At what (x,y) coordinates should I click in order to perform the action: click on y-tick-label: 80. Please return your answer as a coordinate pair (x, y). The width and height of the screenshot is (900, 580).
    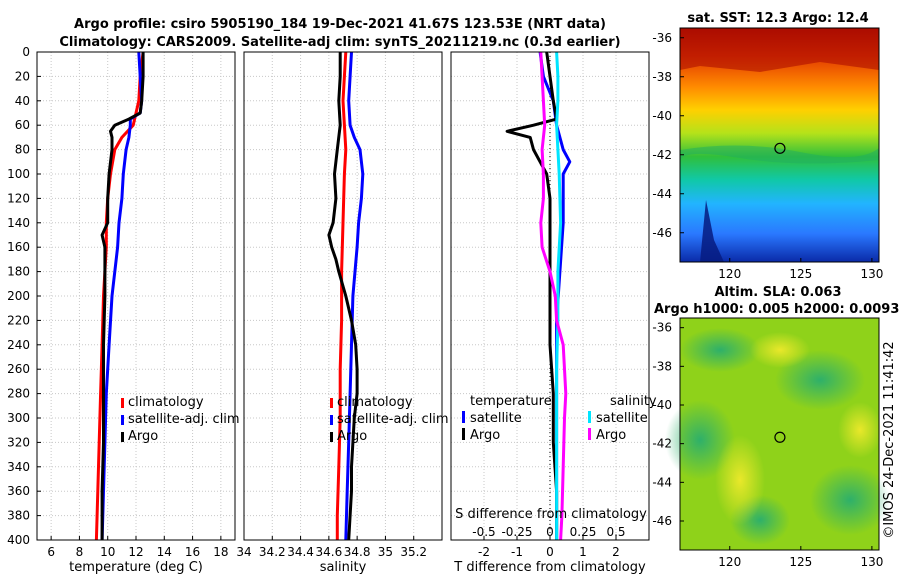
    Looking at the image, I should click on (22, 150).